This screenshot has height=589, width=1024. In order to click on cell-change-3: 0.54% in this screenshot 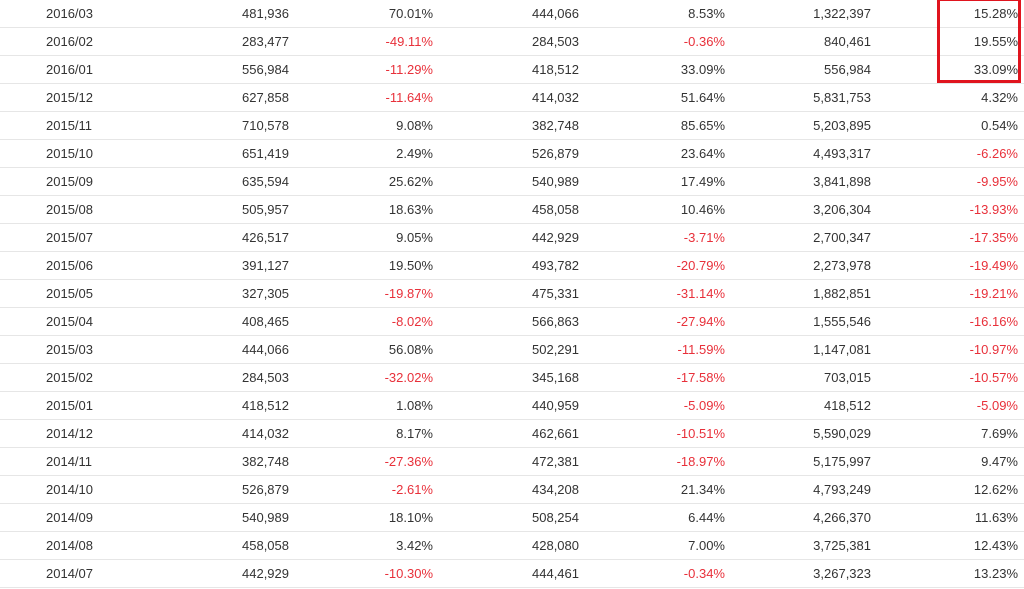, I will do `click(947, 125)`.